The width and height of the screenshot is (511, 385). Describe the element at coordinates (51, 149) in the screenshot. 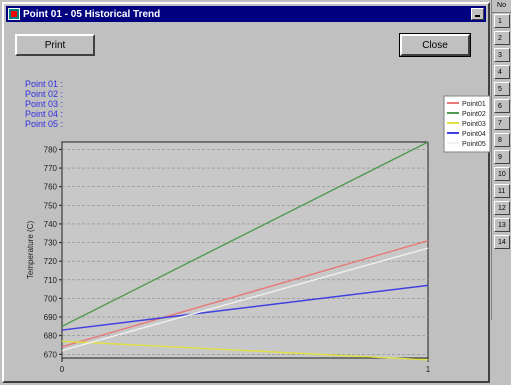

I see `y-tick-label: 780` at that location.